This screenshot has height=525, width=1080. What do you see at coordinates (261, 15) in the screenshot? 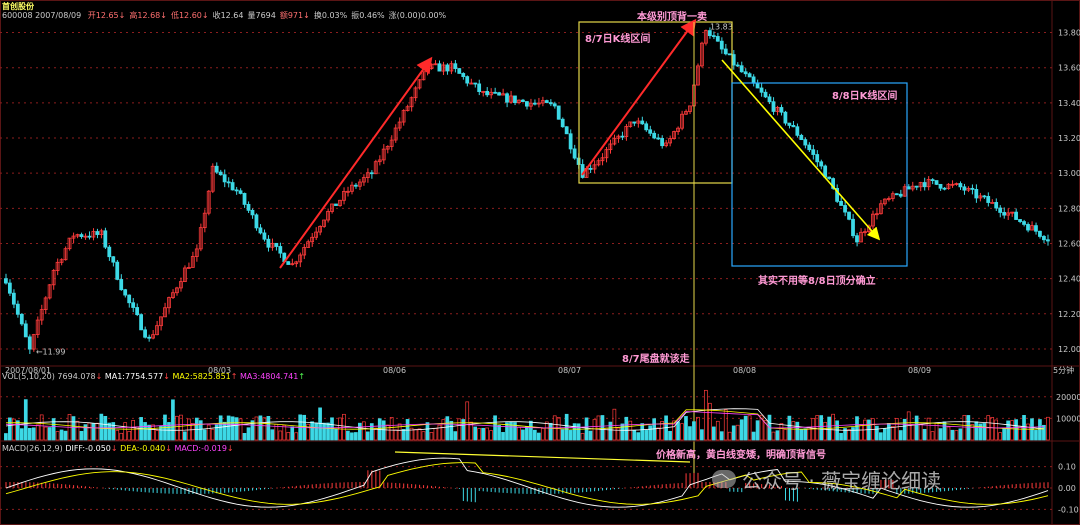
I see `quote-item: 量7694` at bounding box center [261, 15].